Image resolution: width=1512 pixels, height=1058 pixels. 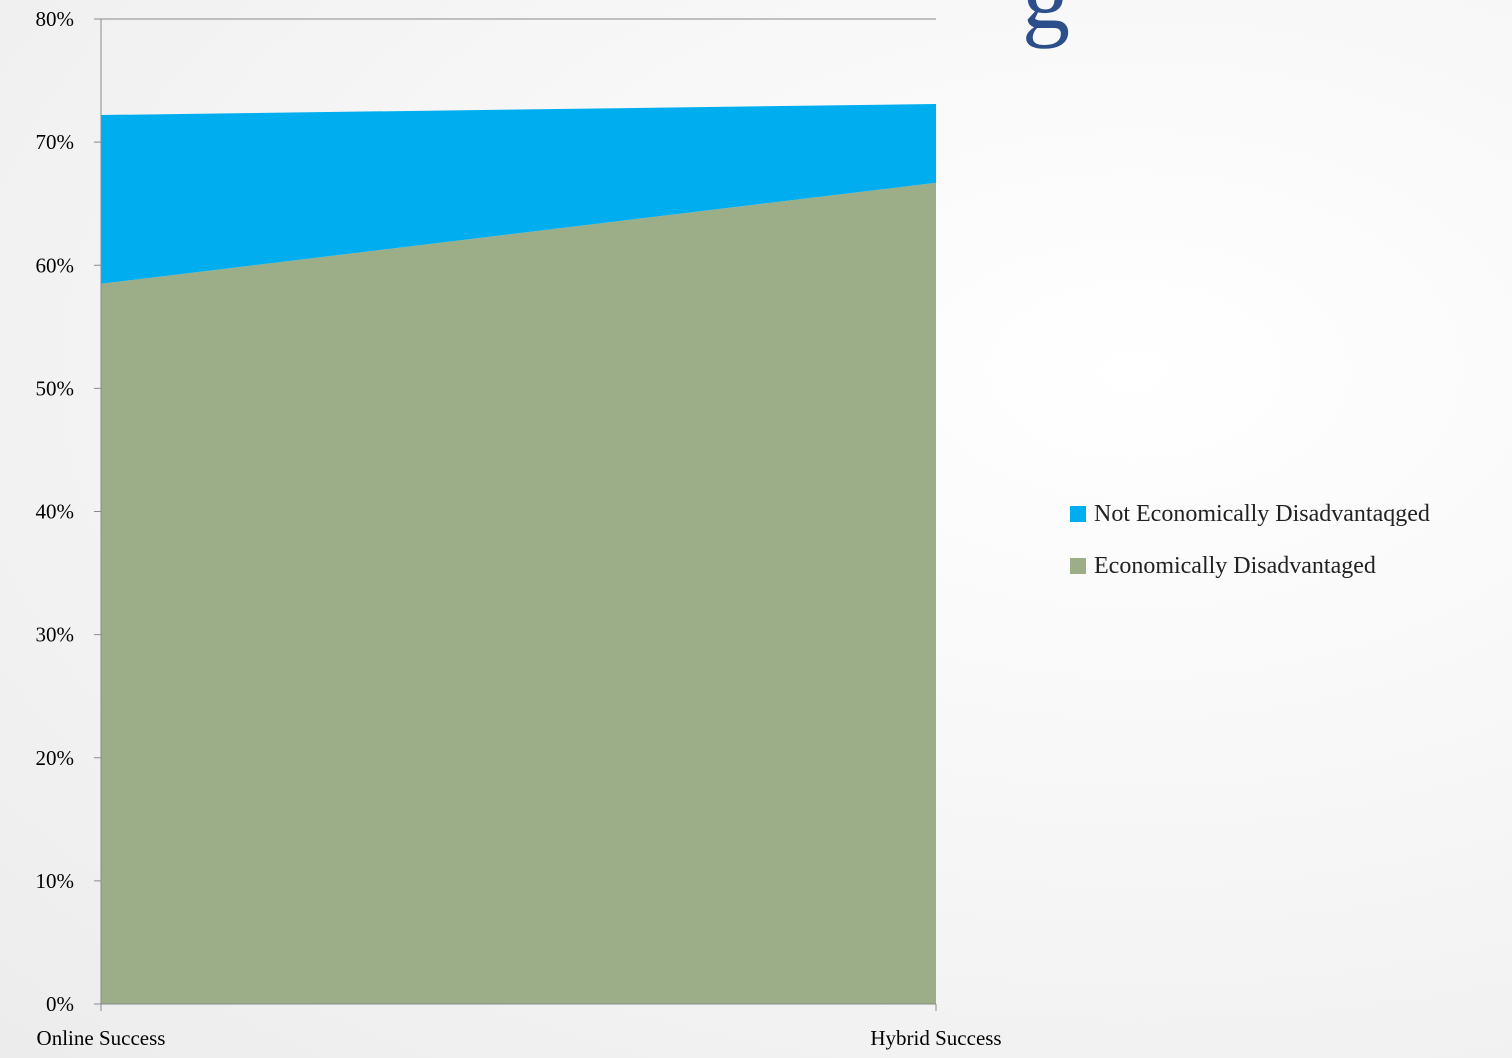 What do you see at coordinates (1046, 22) in the screenshot?
I see `slide-title-fragment: g` at bounding box center [1046, 22].